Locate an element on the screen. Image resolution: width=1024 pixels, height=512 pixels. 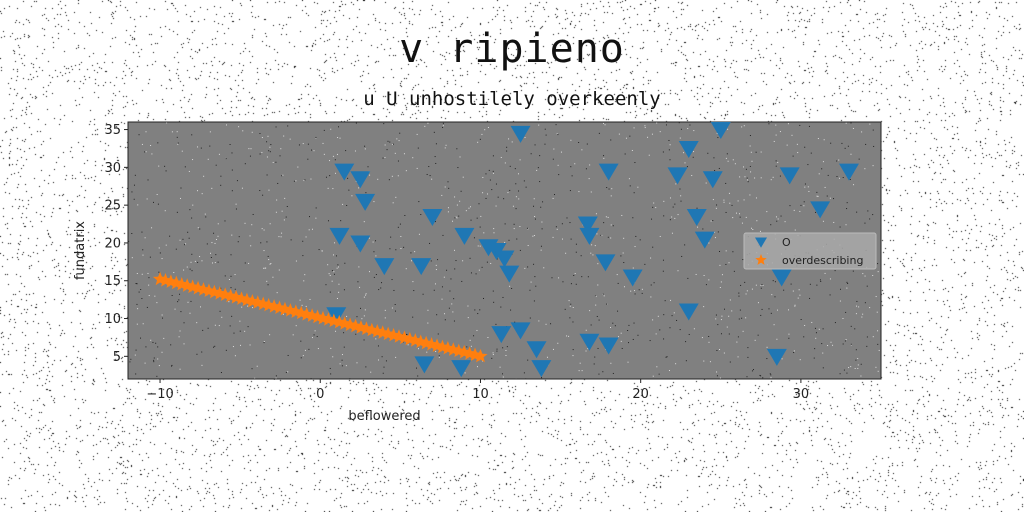
chart-title: v ripieno is located at coordinates (512, 49).